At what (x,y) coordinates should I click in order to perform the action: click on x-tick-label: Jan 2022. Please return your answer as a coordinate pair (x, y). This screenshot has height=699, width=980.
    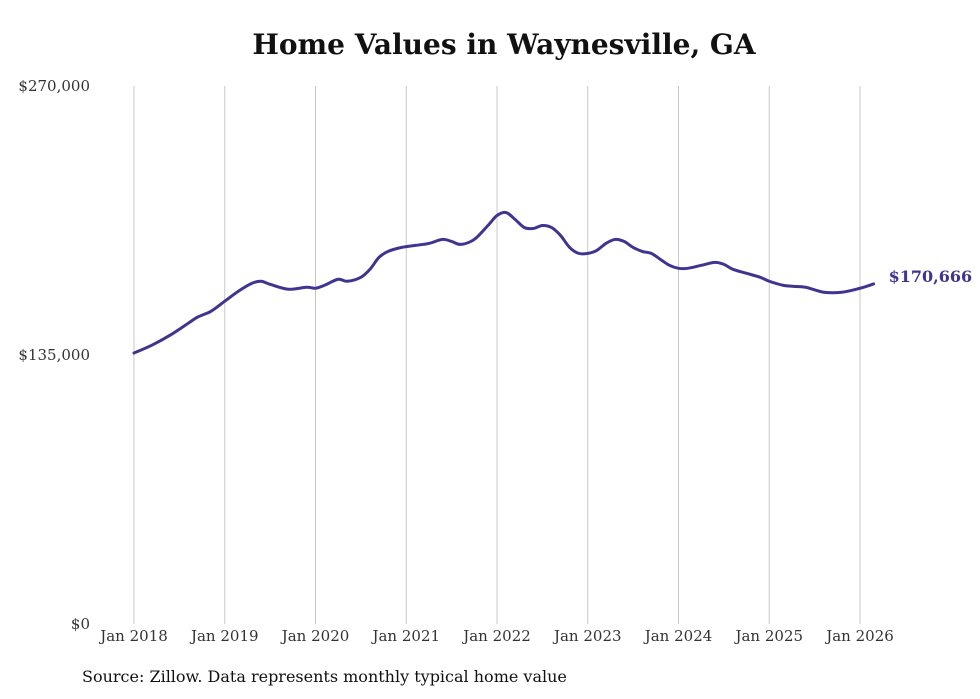
    Looking at the image, I should click on (496, 636).